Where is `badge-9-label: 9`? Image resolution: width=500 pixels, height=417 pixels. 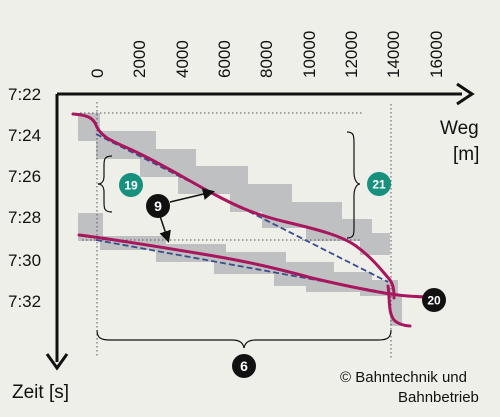
badge-9-label: 9 is located at coordinates (158, 206).